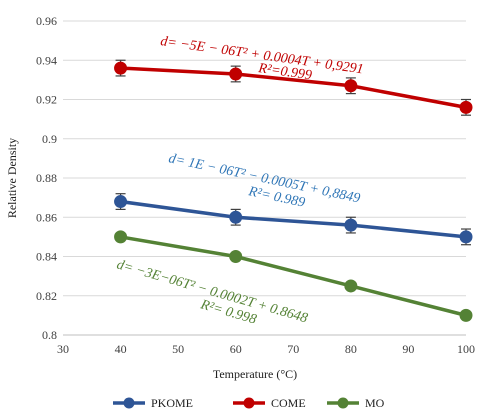 This screenshot has width=478, height=418. Describe the element at coordinates (408, 349) in the screenshot. I see `x-tick-label: 90` at that location.